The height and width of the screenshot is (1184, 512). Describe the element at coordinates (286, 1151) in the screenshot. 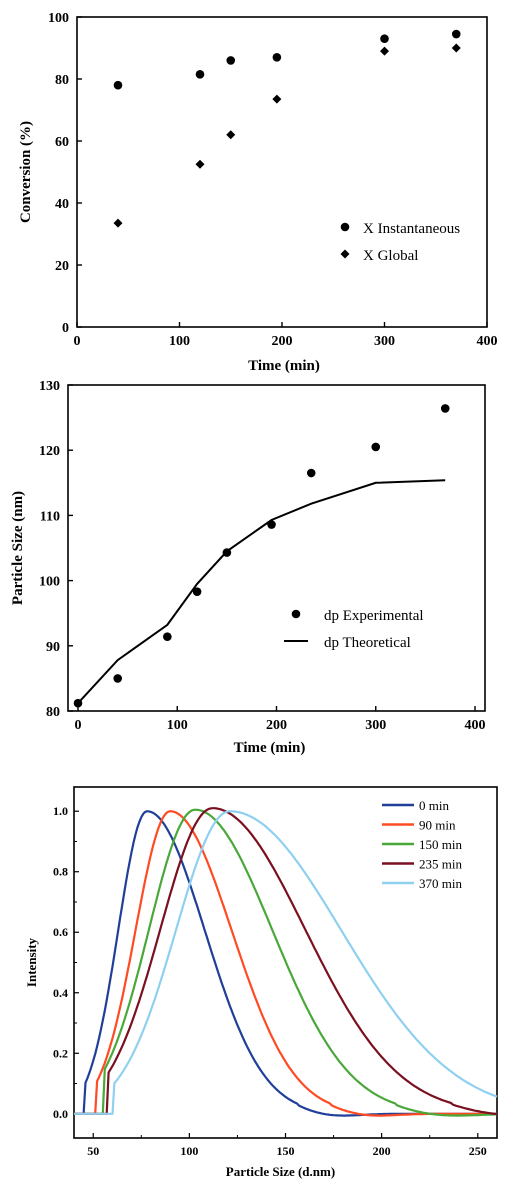

I see `x-tick-label: 150` at that location.